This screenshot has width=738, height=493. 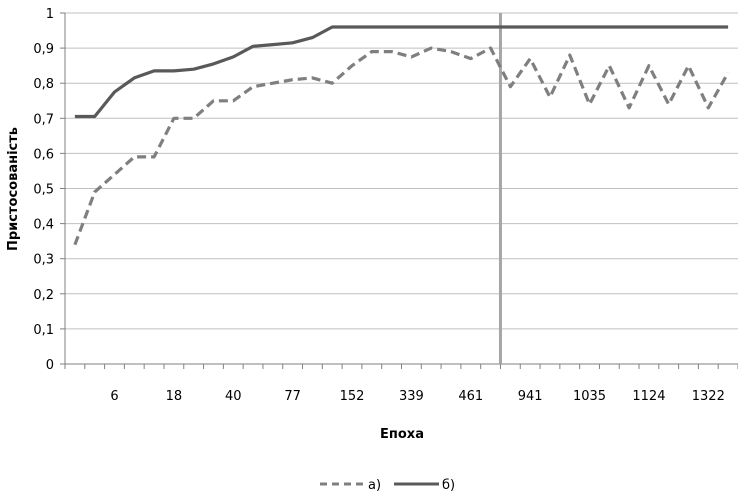 I want to click on x-axis: 6 18 40 77 152 339 461 941 1035 1124 1322, so click(x=401, y=384).